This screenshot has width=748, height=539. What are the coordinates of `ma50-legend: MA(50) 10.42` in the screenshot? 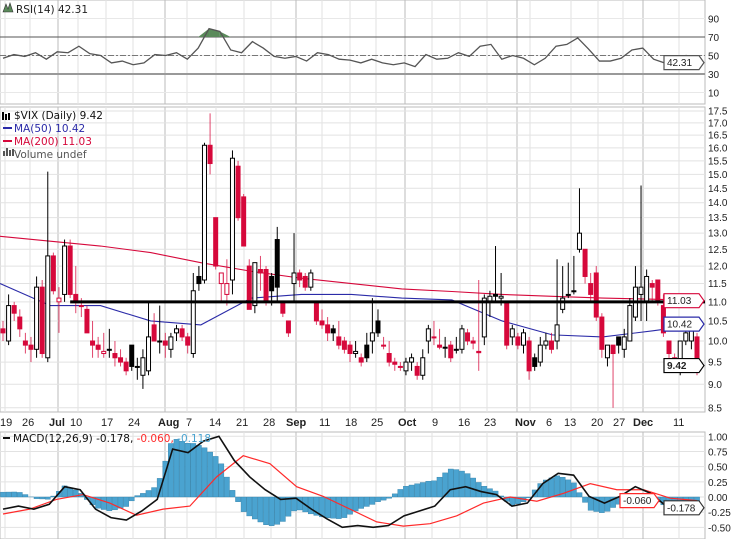 It's located at (49, 129).